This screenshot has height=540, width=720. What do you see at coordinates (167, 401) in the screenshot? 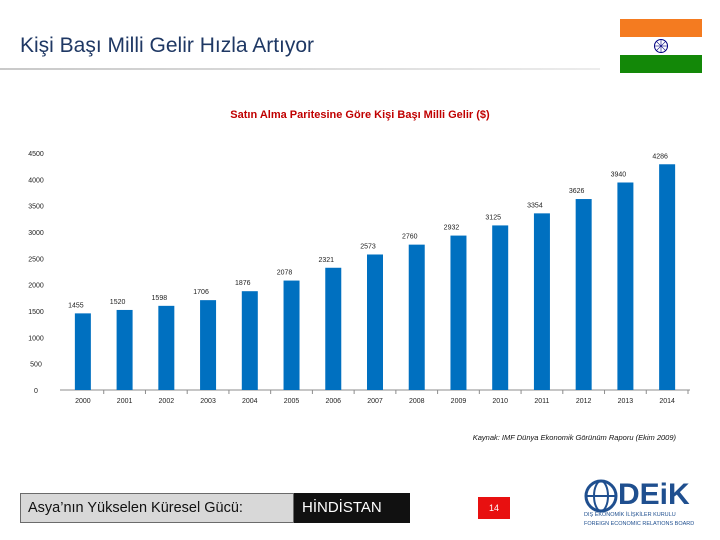
I see `x-tick-label: 2002` at bounding box center [167, 401].